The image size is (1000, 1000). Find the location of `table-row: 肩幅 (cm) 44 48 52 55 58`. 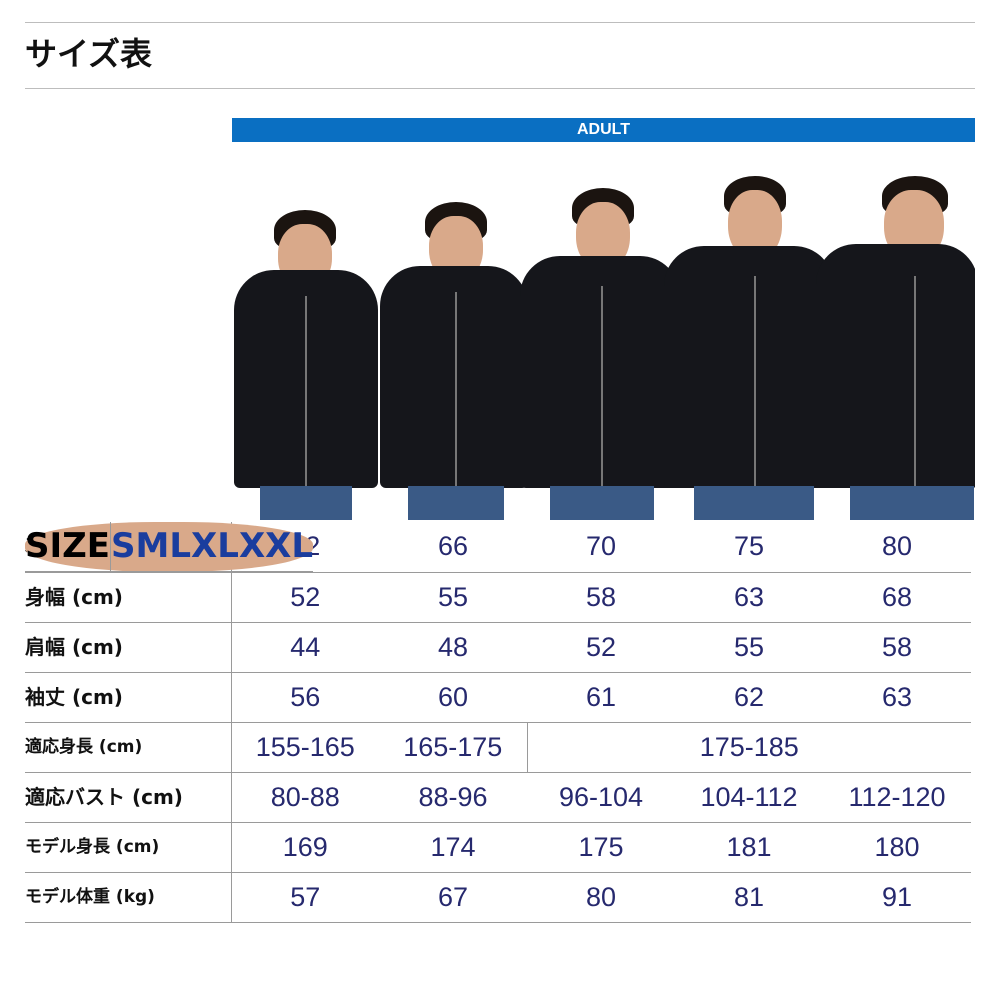

table-row: 肩幅 (cm) 44 48 52 55 58 is located at coordinates (498, 647).